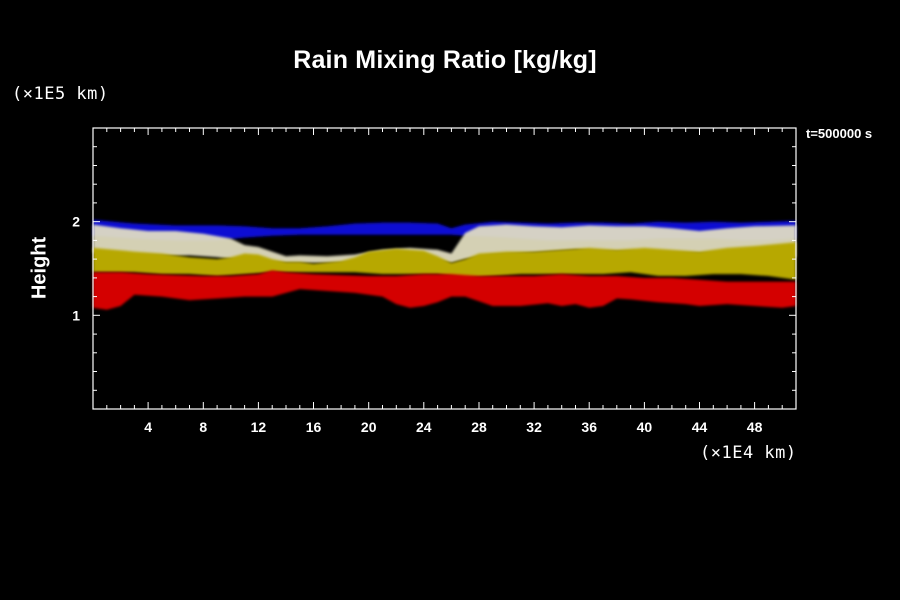  What do you see at coordinates (259, 427) in the screenshot?
I see `x-tick-label: 12` at bounding box center [259, 427].